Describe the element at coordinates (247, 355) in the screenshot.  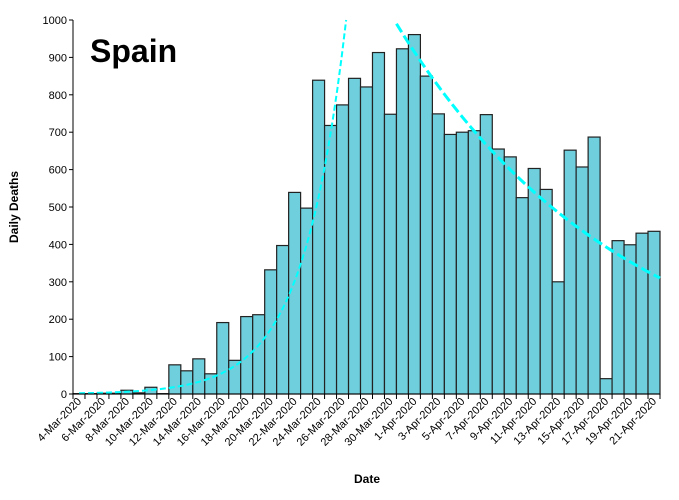
I see `bar-18-Mar-2020` at that location.